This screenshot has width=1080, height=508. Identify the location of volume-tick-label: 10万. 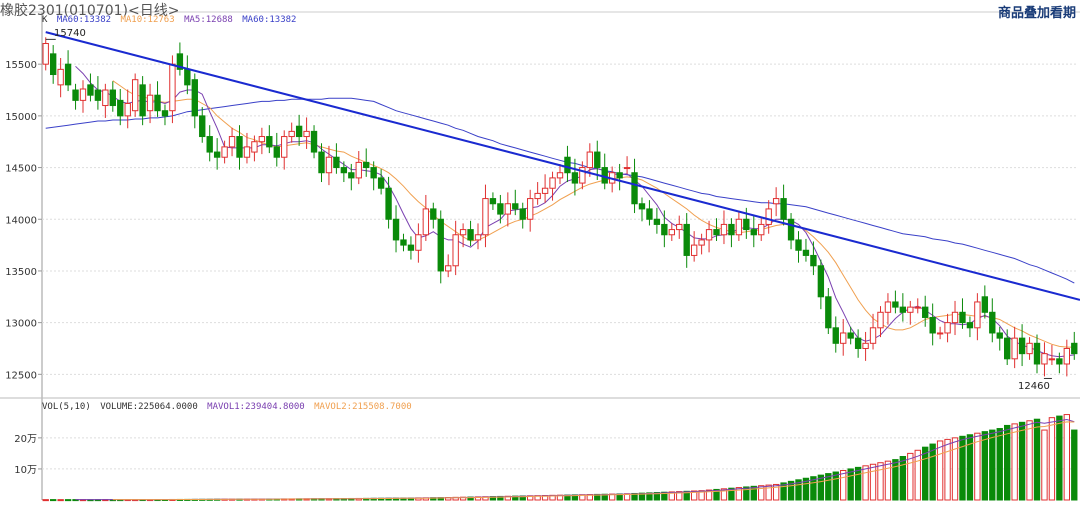
(25, 470).